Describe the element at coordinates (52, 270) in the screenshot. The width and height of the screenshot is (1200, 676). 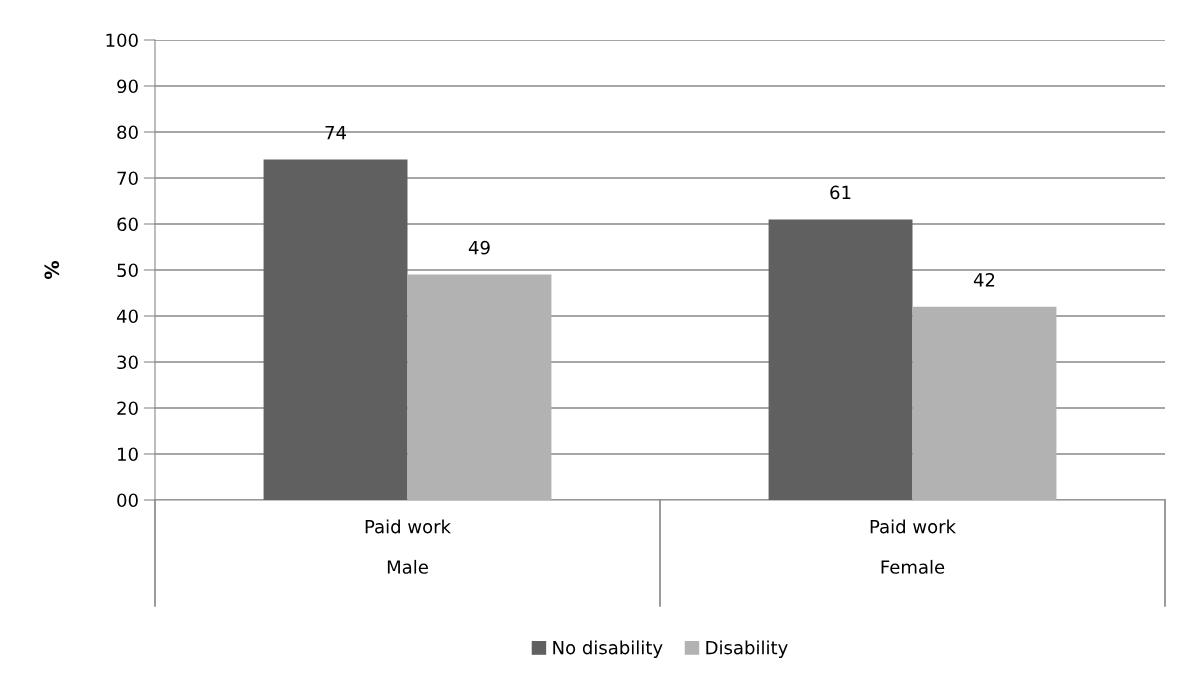
I see `y-axis-title: %` at that location.